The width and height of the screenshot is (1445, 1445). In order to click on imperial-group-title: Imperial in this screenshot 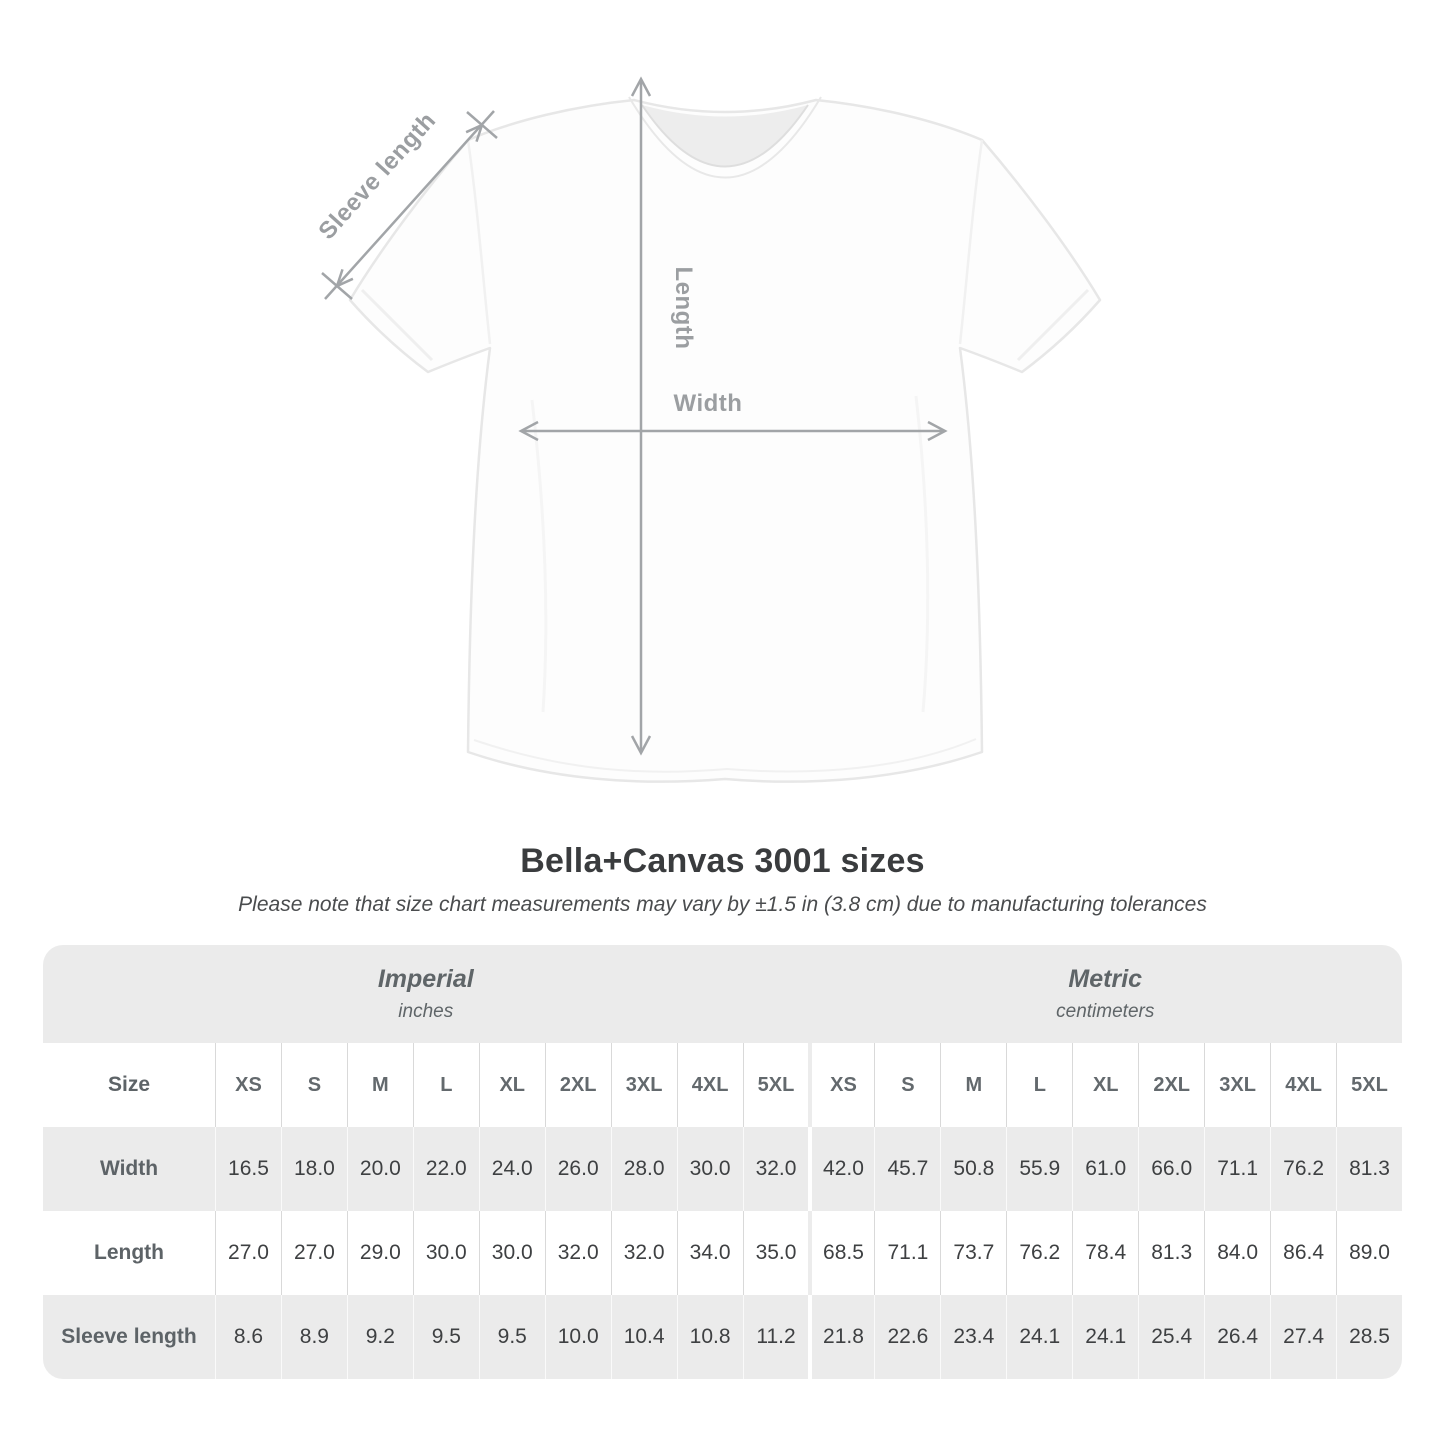, I will do `click(425, 979)`.